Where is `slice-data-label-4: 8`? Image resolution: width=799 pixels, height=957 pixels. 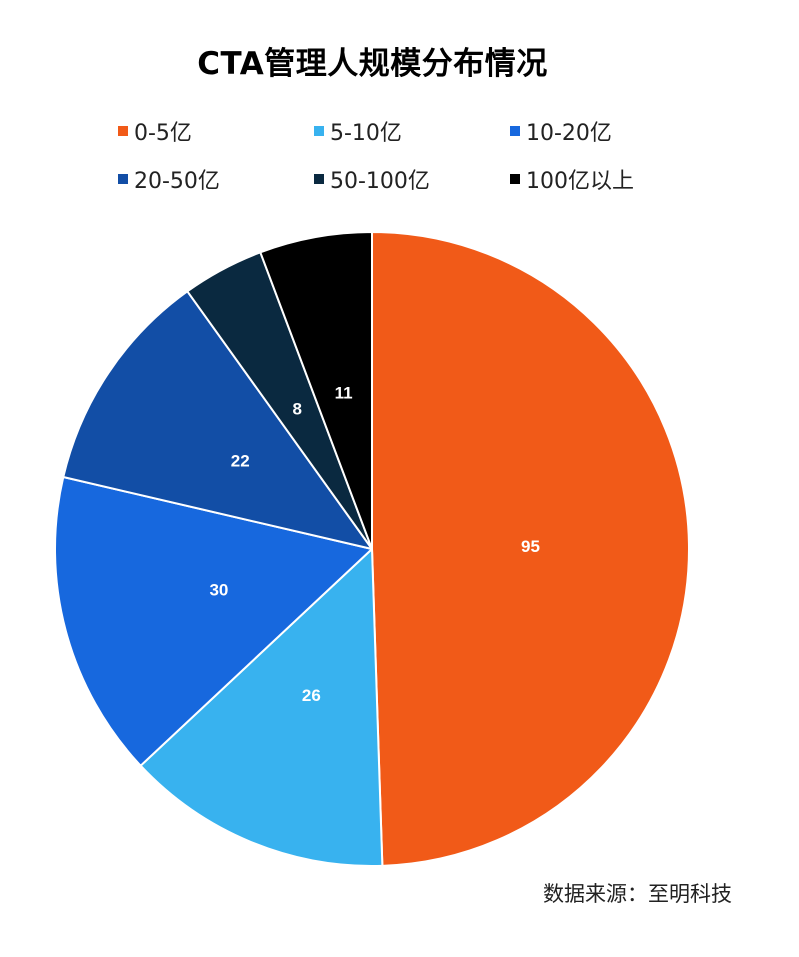 slice-data-label-4: 8 is located at coordinates (297, 409).